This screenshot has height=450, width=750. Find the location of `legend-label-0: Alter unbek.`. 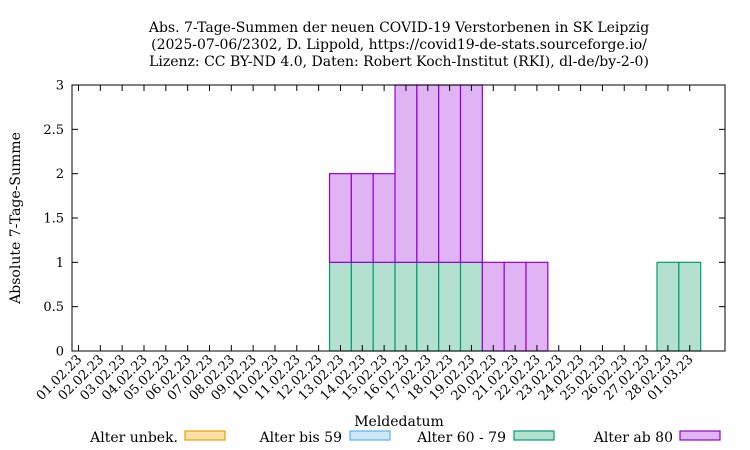

legend-label-0: Alter unbek. is located at coordinates (133, 438).